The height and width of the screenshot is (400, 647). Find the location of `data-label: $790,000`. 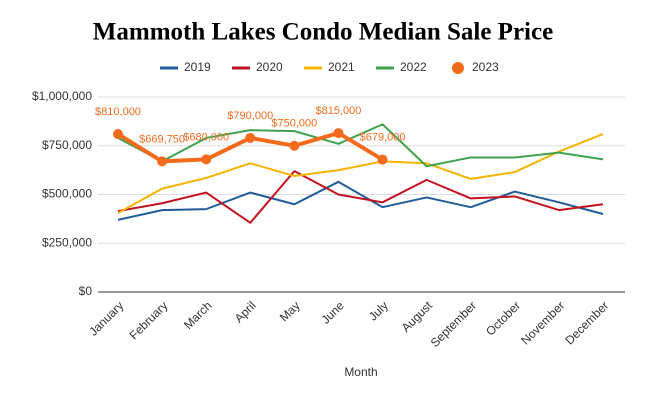

data-label: $790,000 is located at coordinates (250, 116).